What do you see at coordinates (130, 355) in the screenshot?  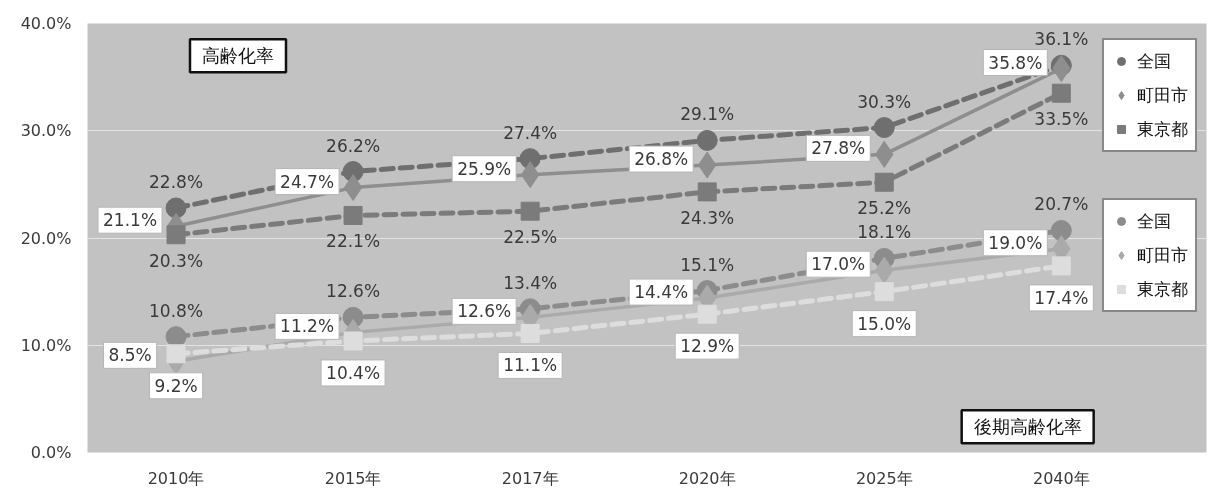 I see `data-label: 8.5%` at bounding box center [130, 355].